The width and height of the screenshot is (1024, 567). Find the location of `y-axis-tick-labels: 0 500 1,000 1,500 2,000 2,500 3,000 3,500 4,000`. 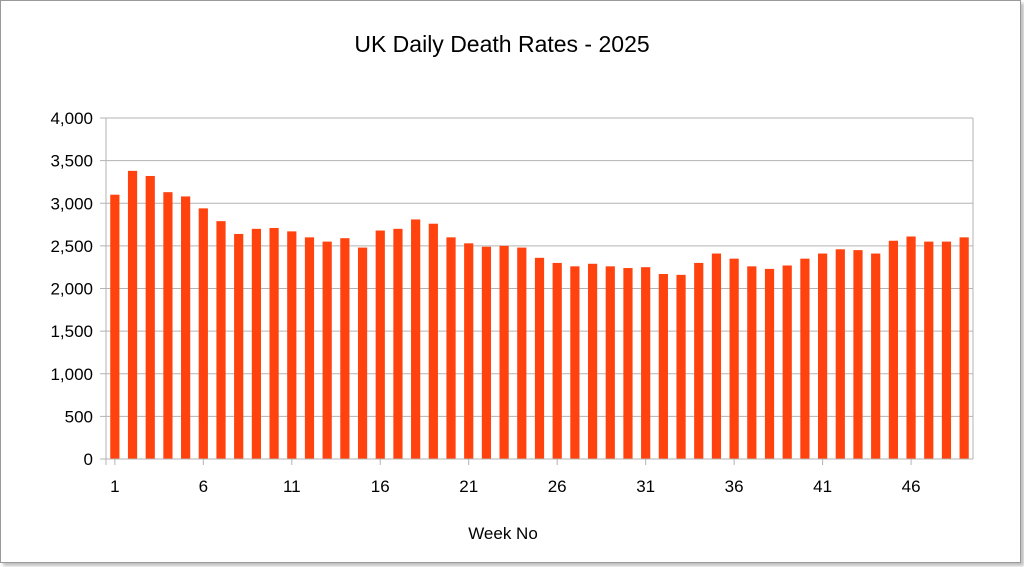

y-axis-tick-labels: 0 500 1,000 1,500 2,000 2,500 3,000 3,500 4,000 is located at coordinates (71, 289).